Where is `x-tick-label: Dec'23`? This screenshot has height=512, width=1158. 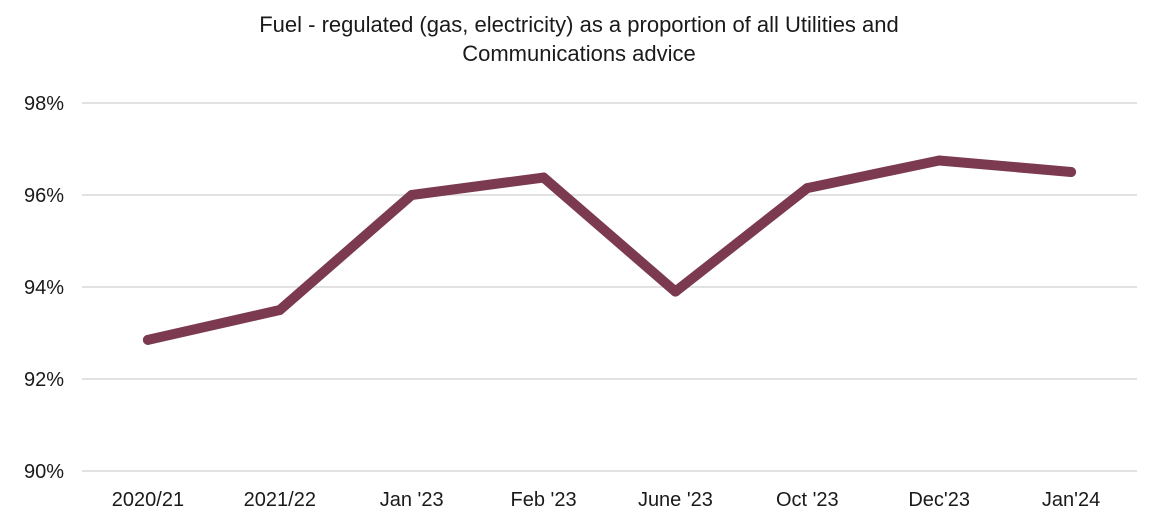 x-tick-label: Dec'23 is located at coordinates (939, 500).